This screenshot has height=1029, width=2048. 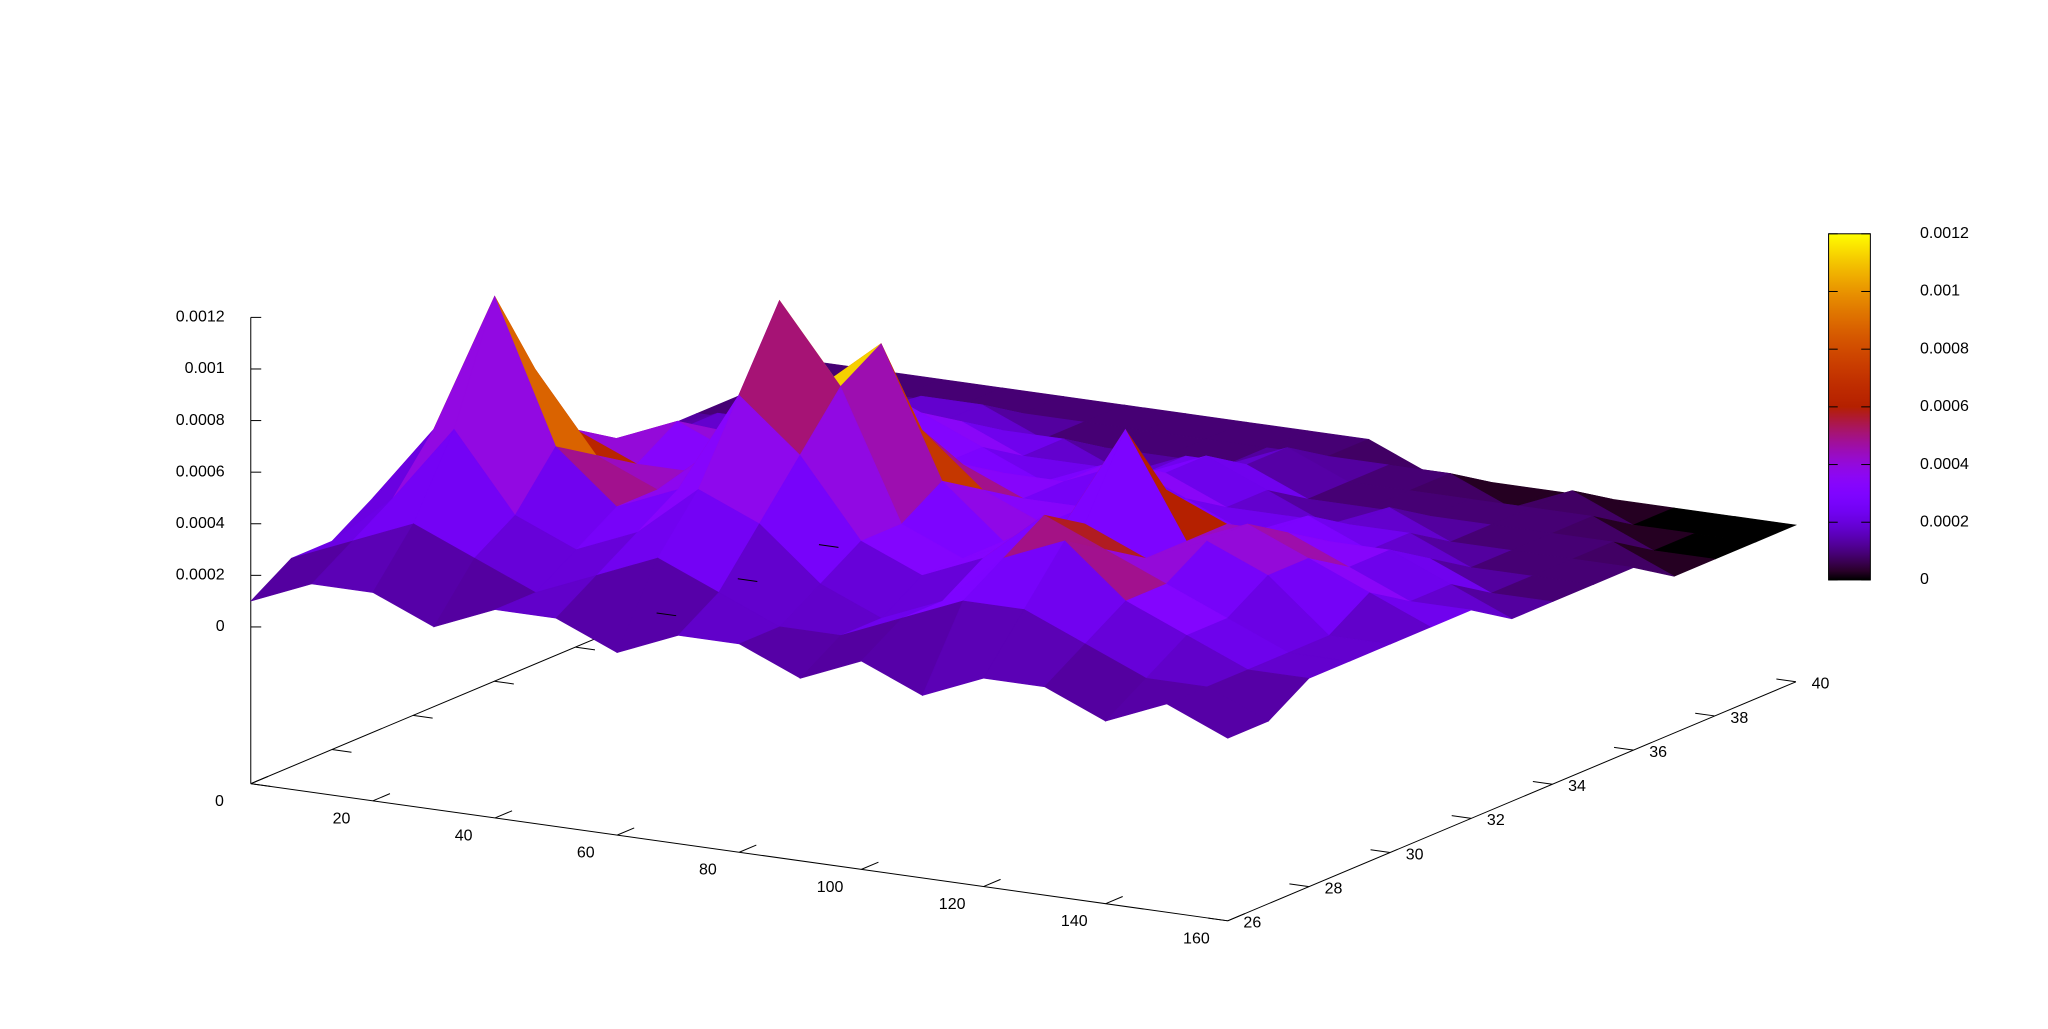 I want to click on colorbox-tick-label: 0.0004, so click(x=1944, y=464).